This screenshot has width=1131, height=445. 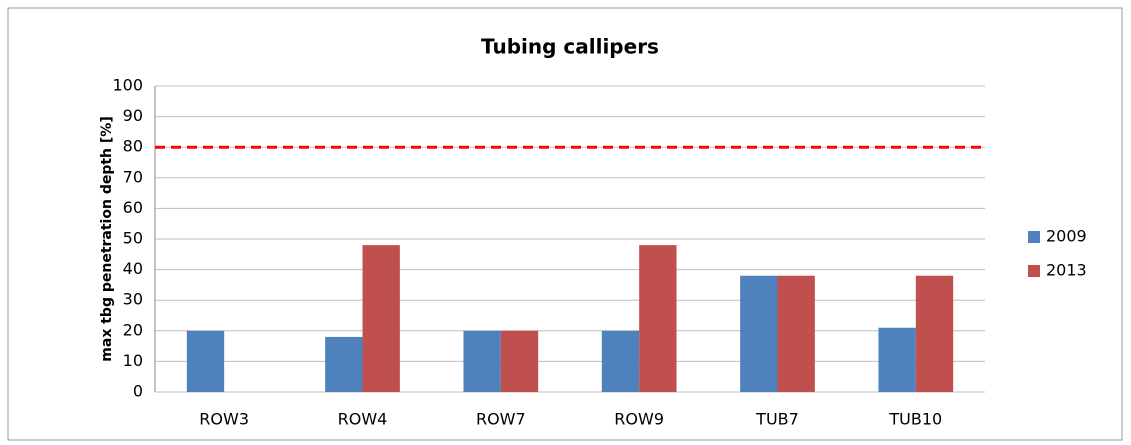 I want to click on y-tick-label: 60, so click(x=133, y=207).